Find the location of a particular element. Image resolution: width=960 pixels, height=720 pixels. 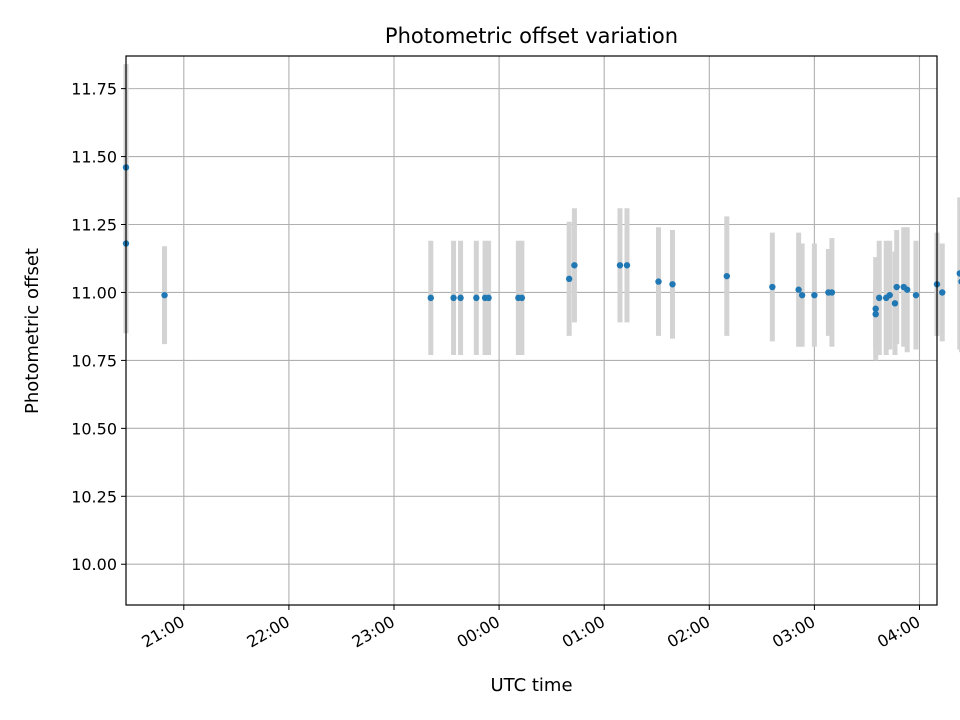

y-tick-label: 10.75 is located at coordinates (94, 360).